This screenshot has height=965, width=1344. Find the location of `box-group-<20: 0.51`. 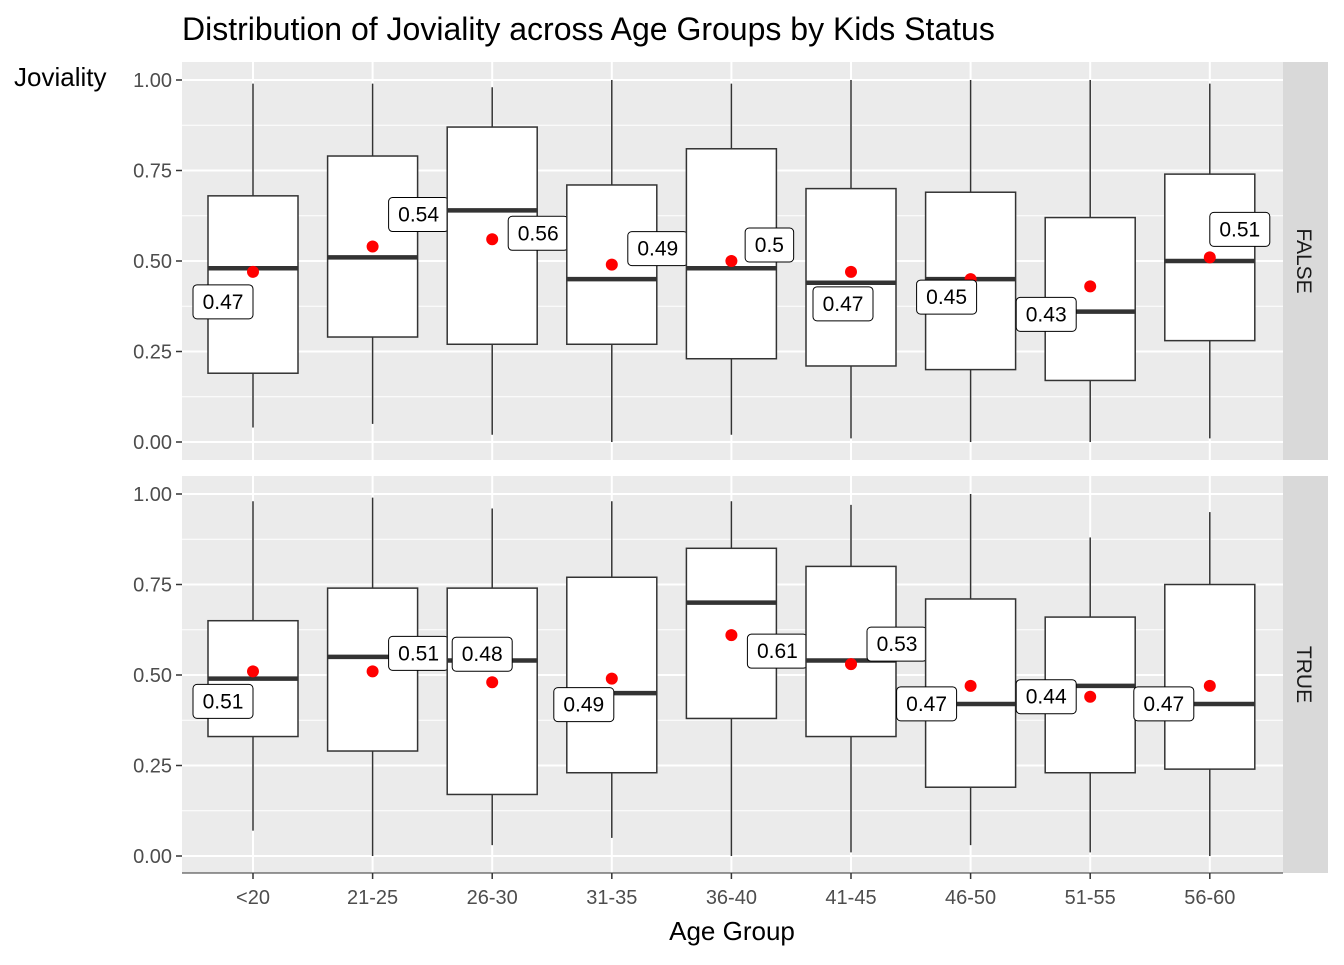

box-group-<20: 0.51 is located at coordinates (245, 666).